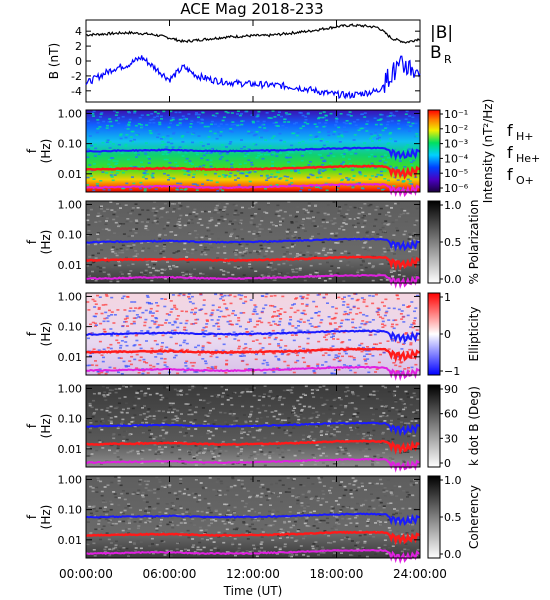  I want to click on coherency-texture, so click(253, 517).